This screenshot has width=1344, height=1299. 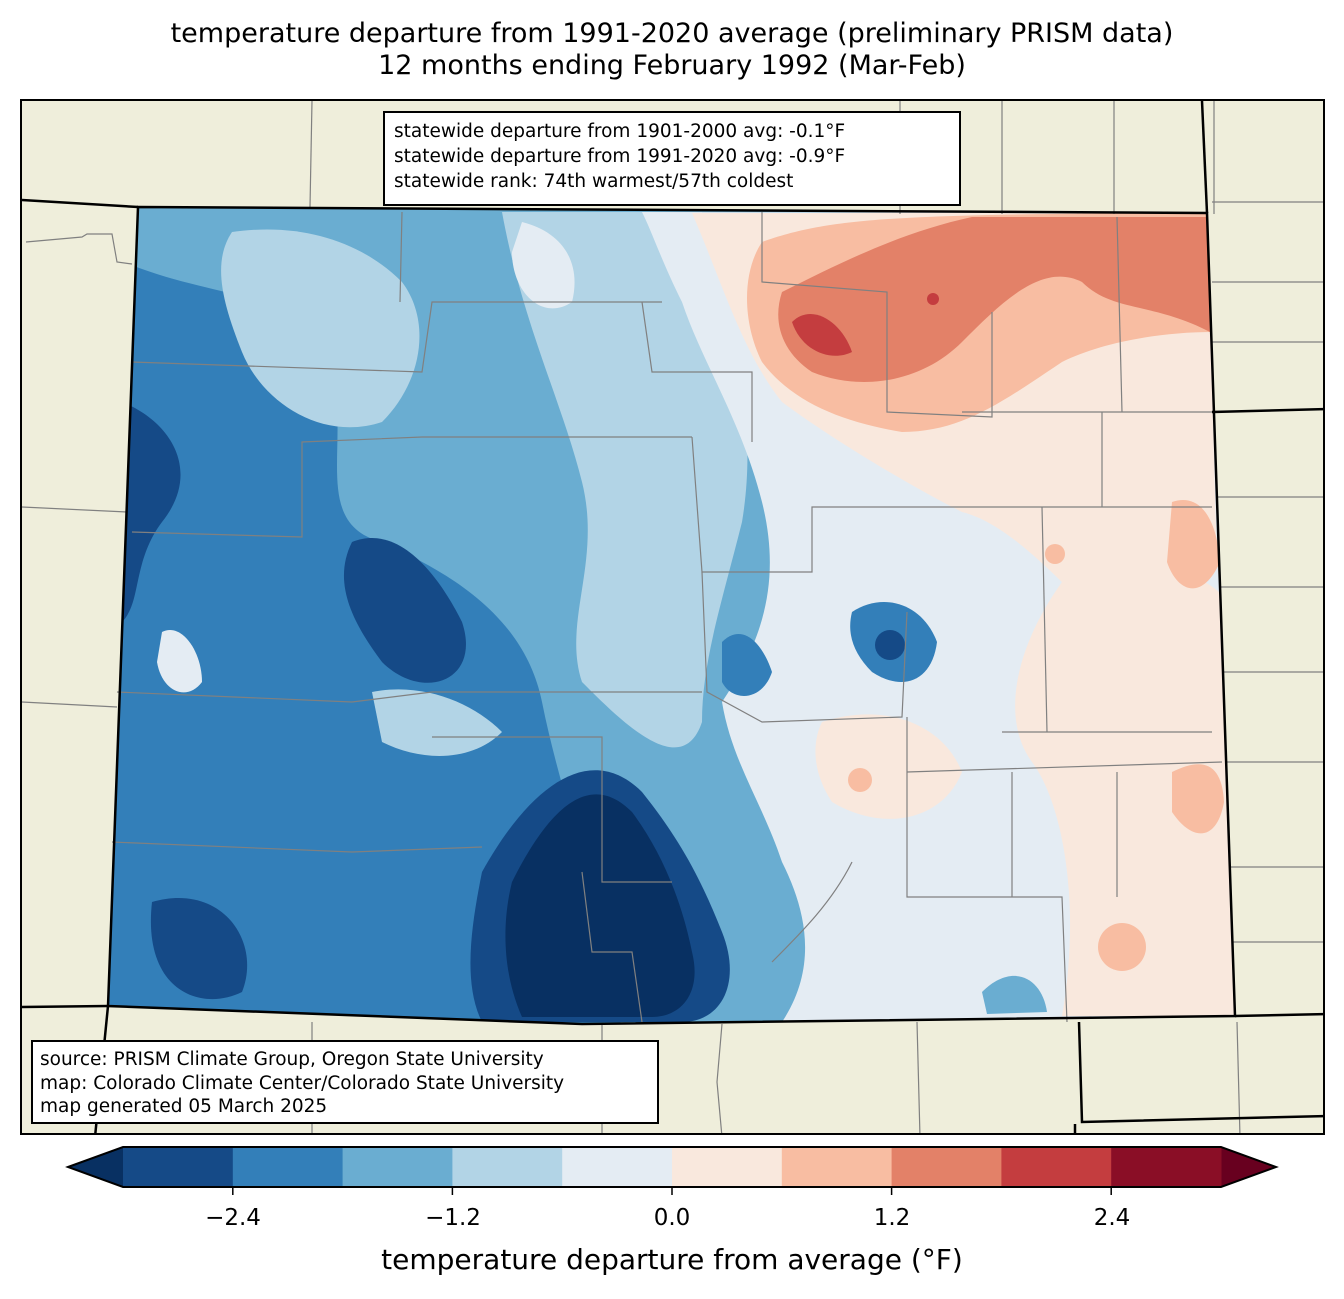 What do you see at coordinates (1014, 994) in the screenshot?
I see `contour-cool-south` at bounding box center [1014, 994].